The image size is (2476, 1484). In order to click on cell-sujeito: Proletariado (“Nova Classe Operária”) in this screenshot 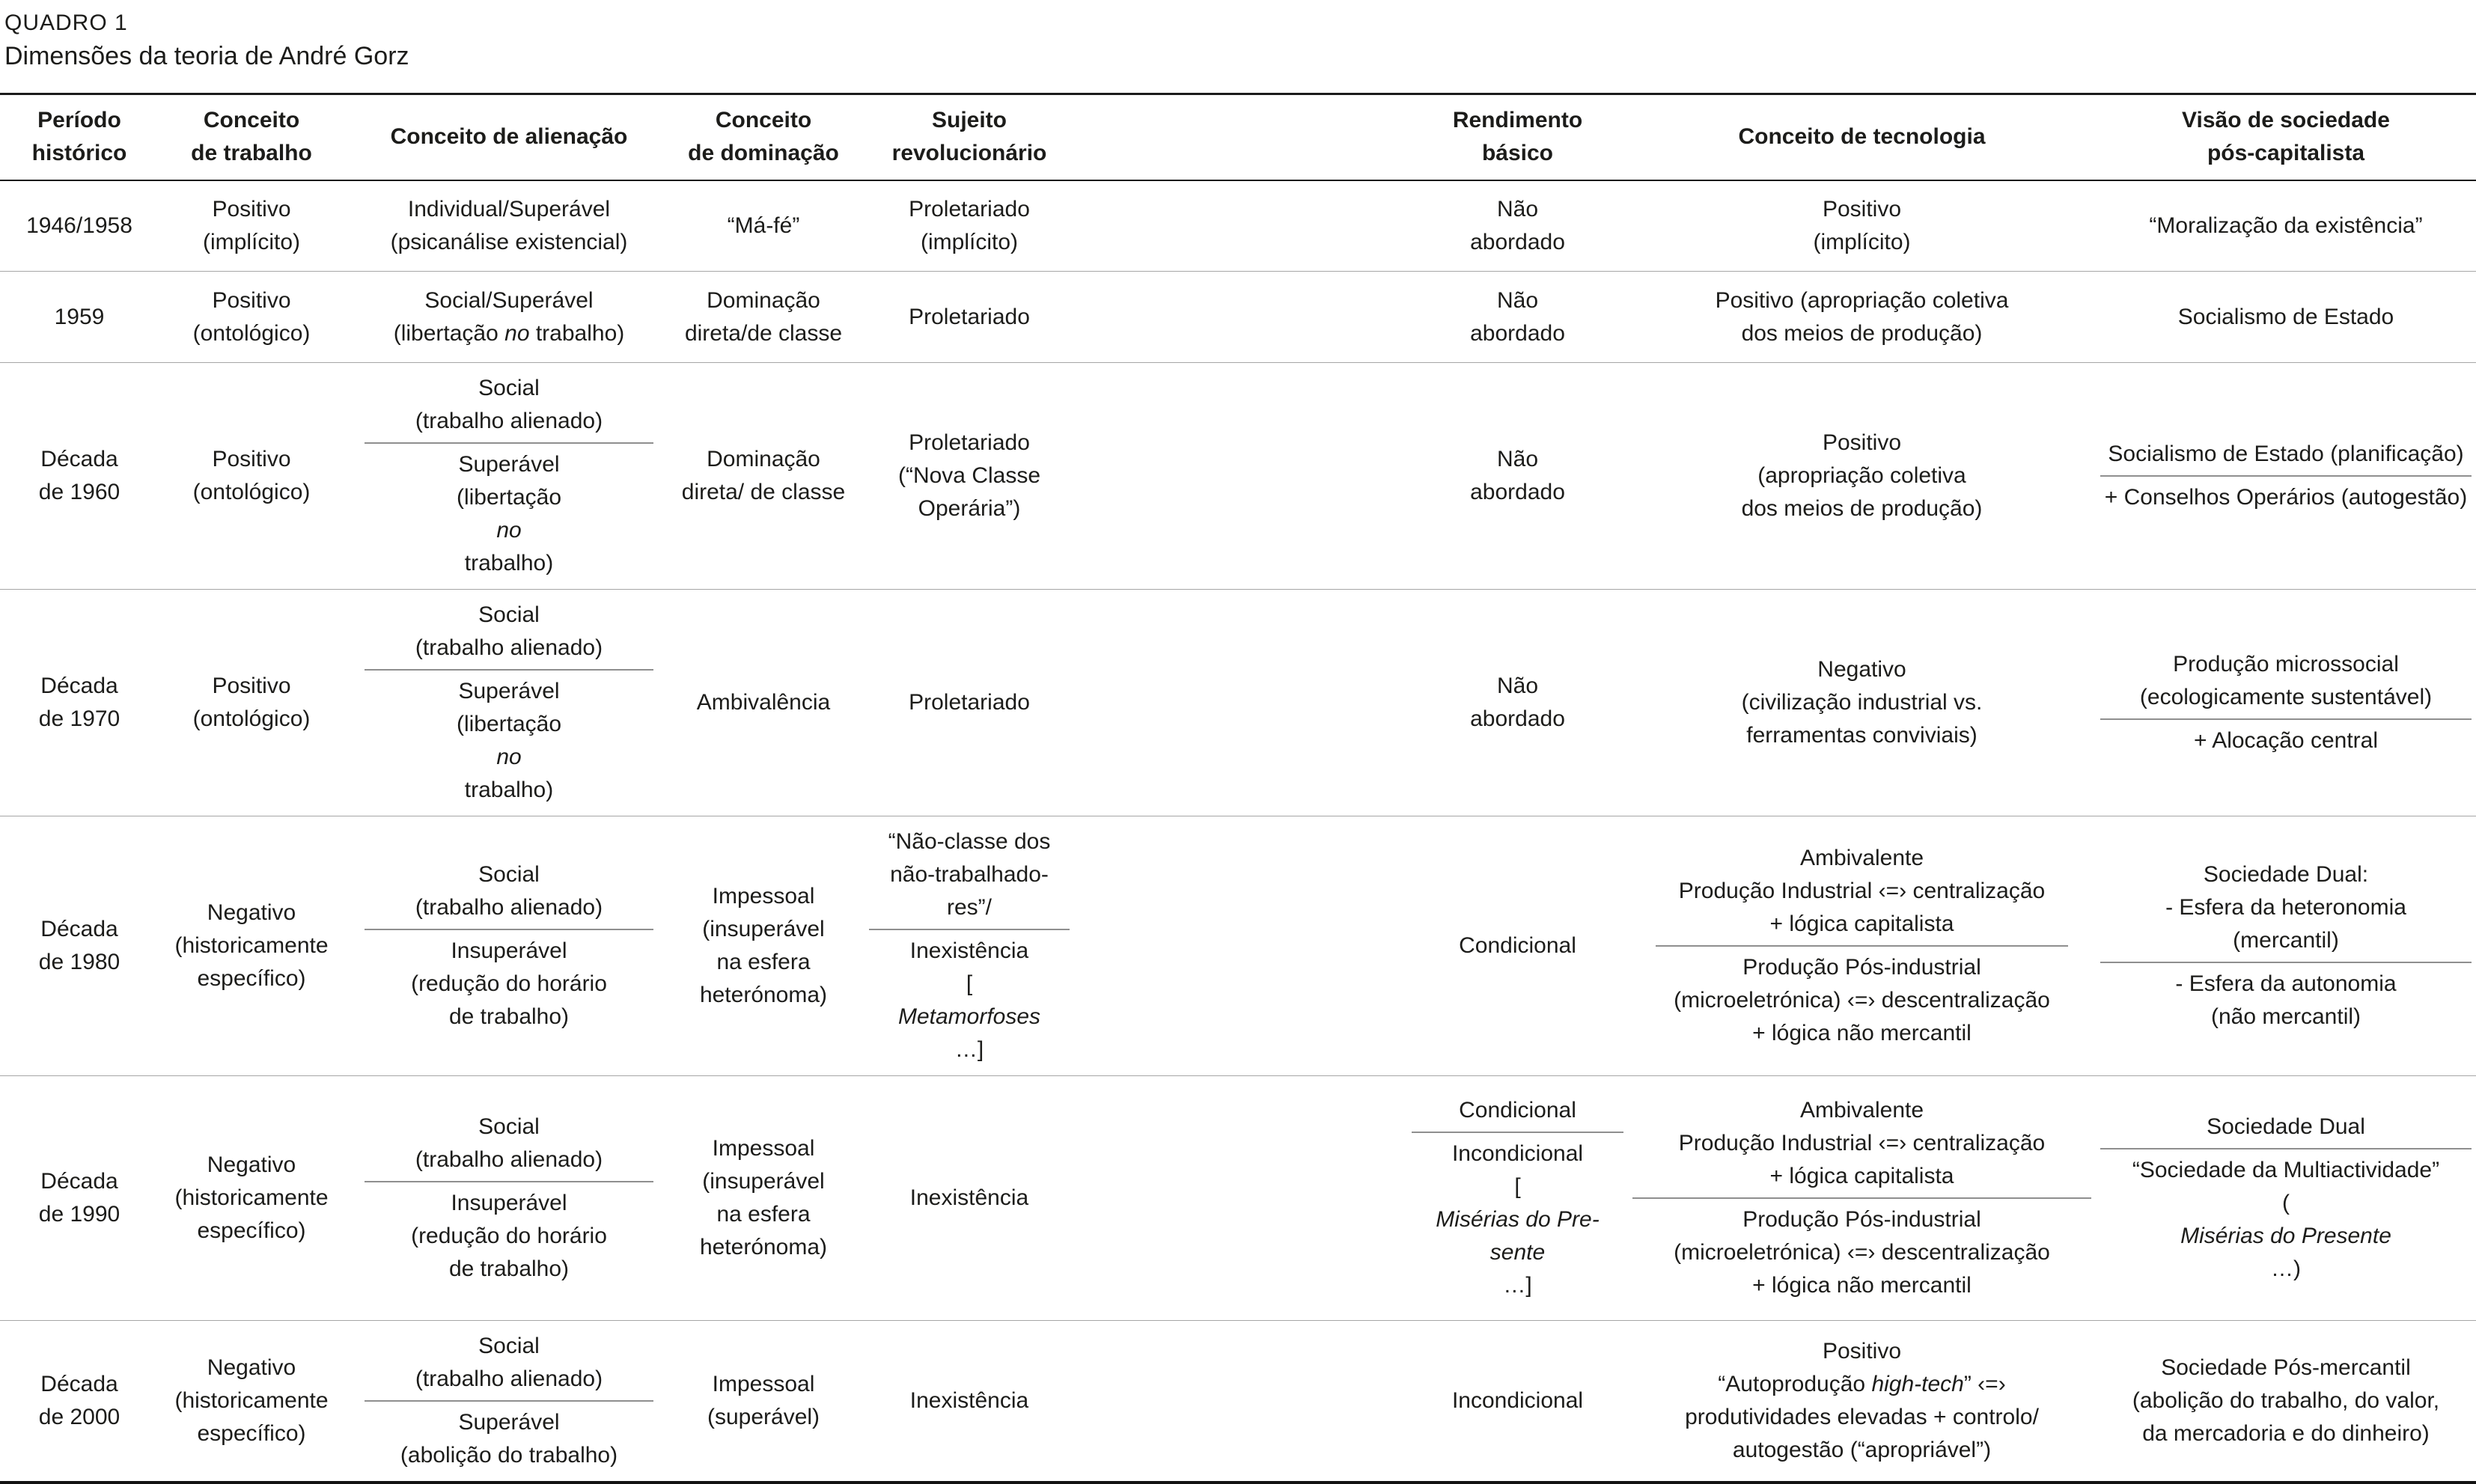, I will do `click(969, 476)`.